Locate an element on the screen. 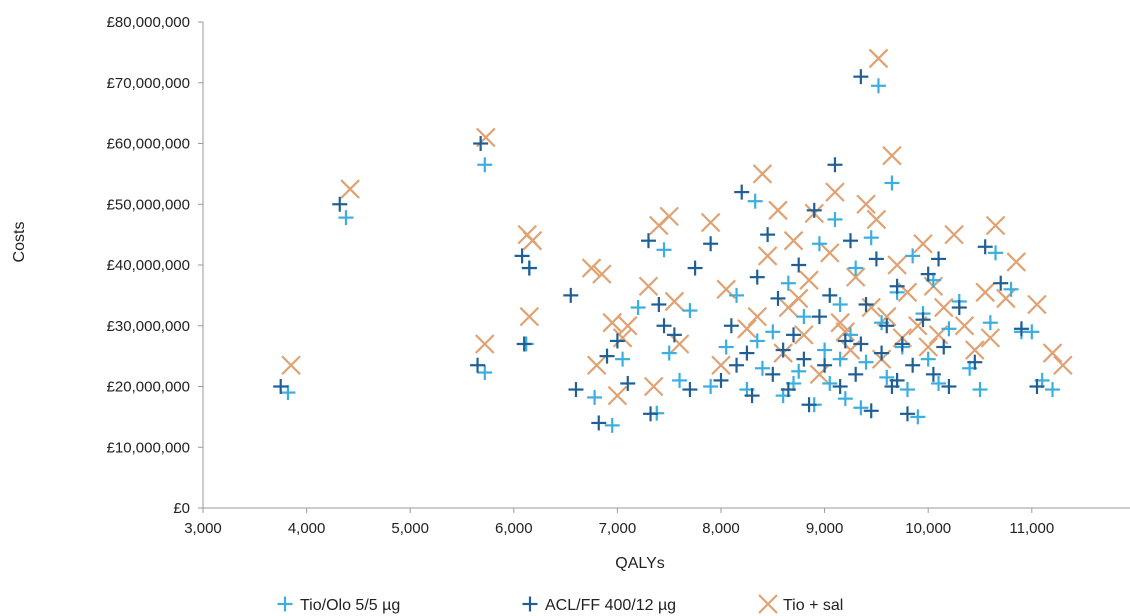 This screenshot has height=616, width=1130. legend-label: Tio/Olo 5/5 µg is located at coordinates (350, 605).